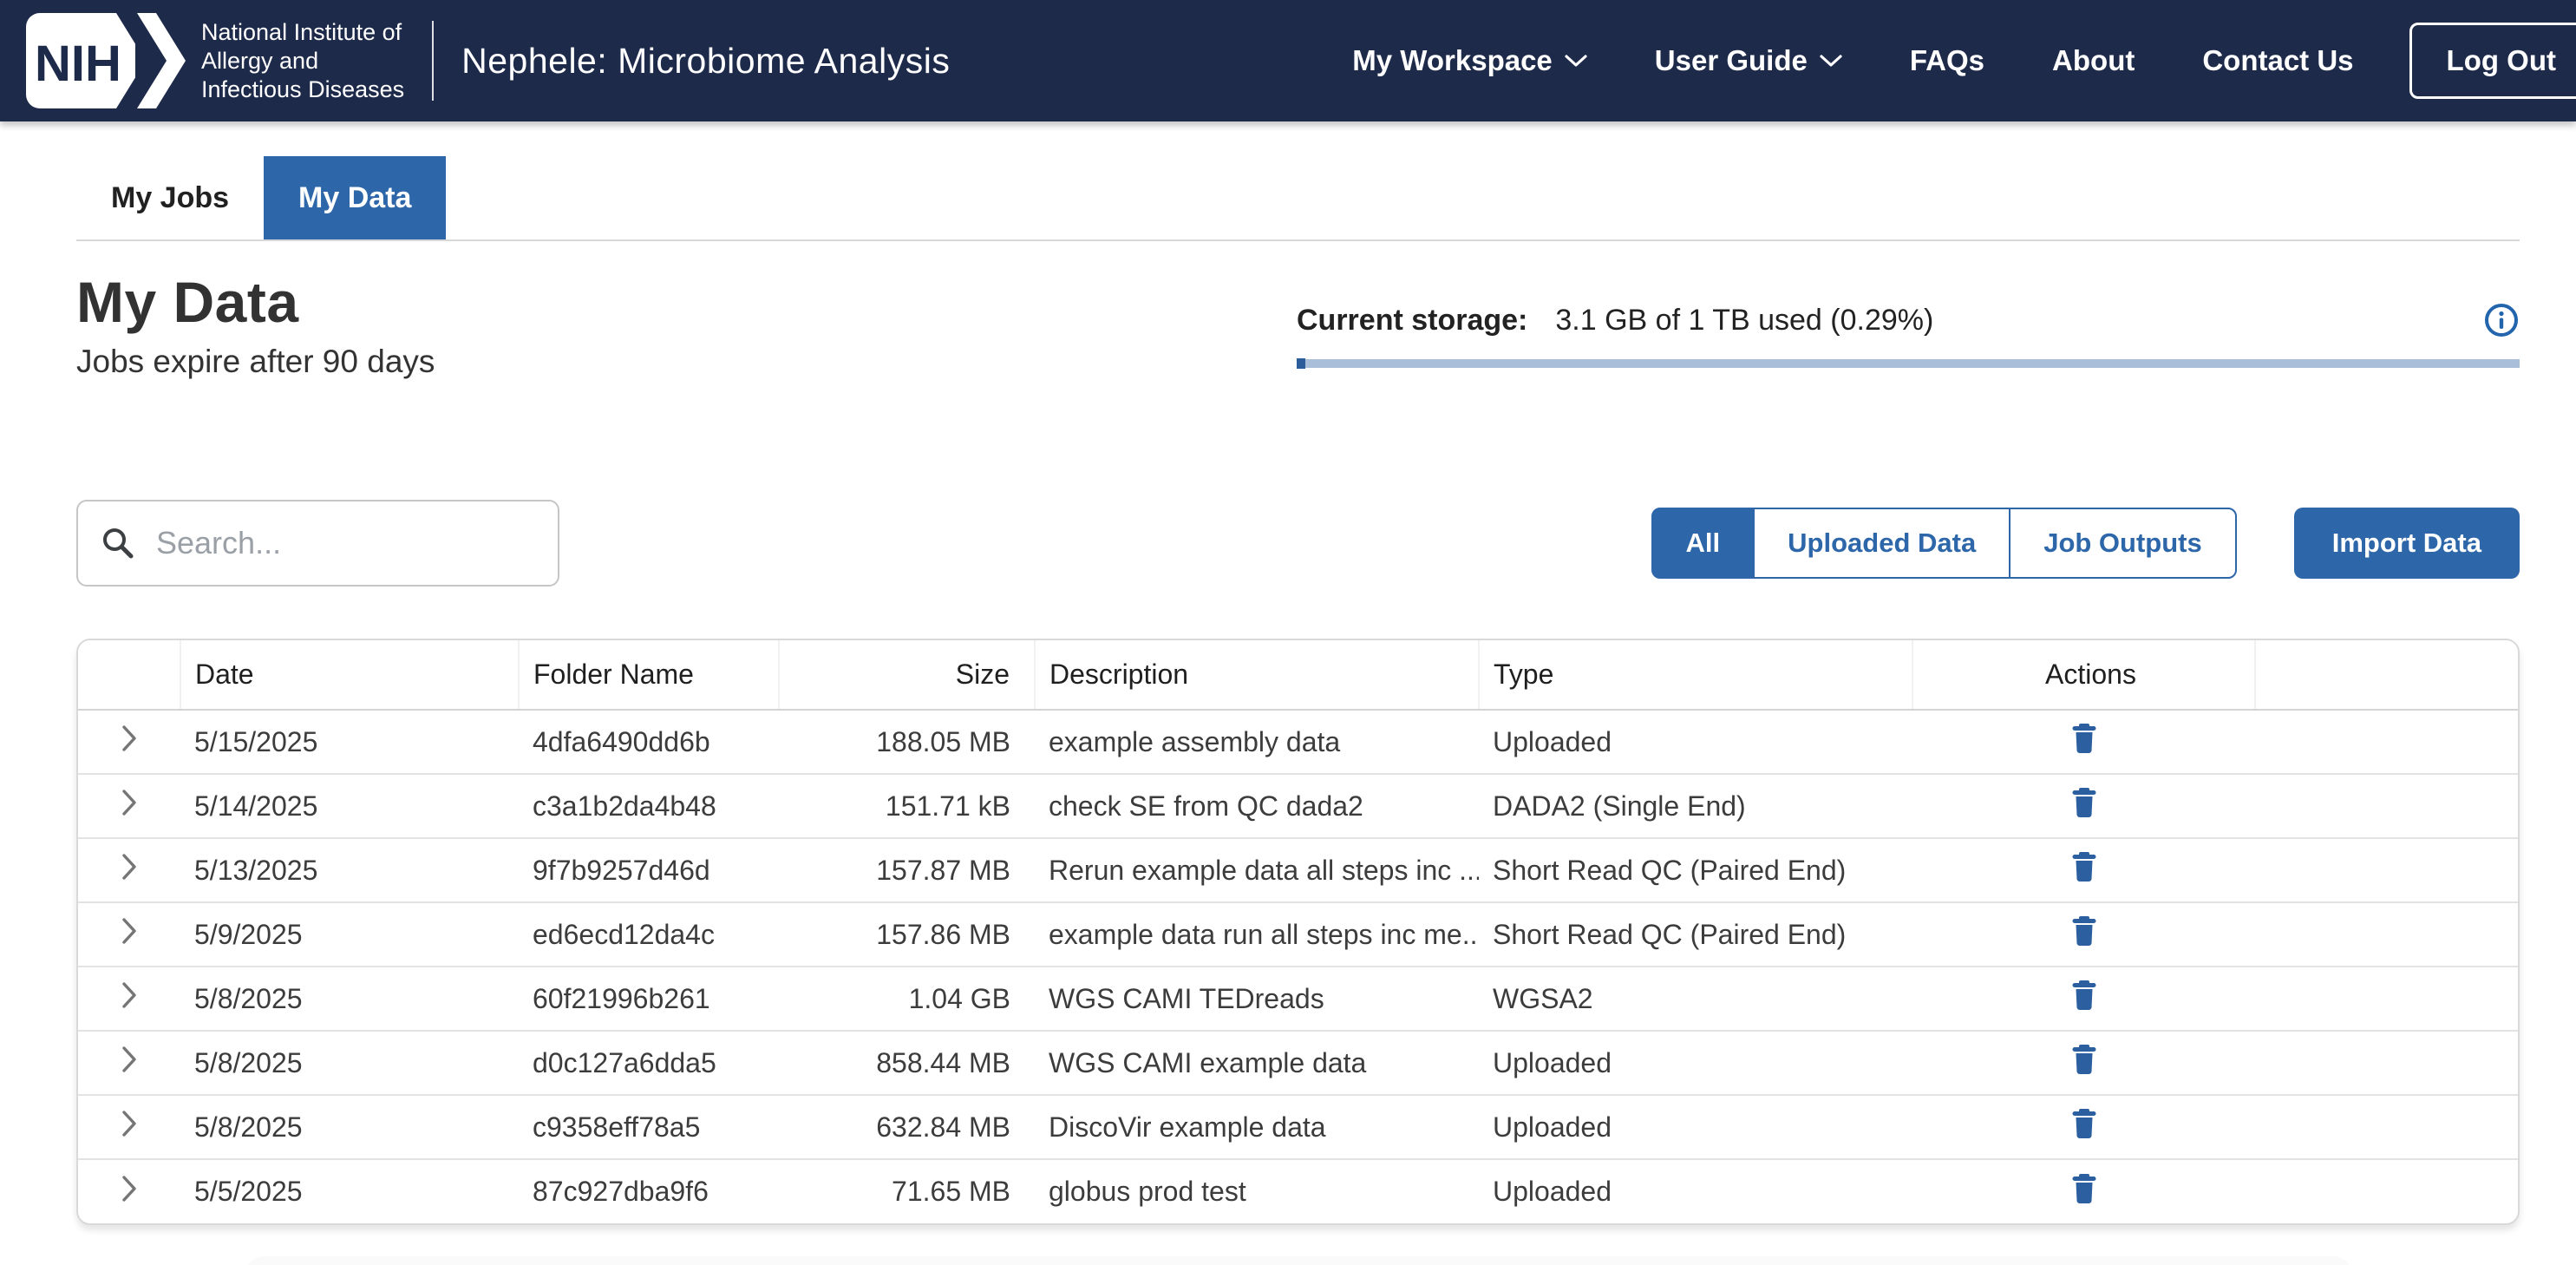 Image resolution: width=2576 pixels, height=1265 pixels. I want to click on nih-logo-icon: NIH, so click(106, 60).